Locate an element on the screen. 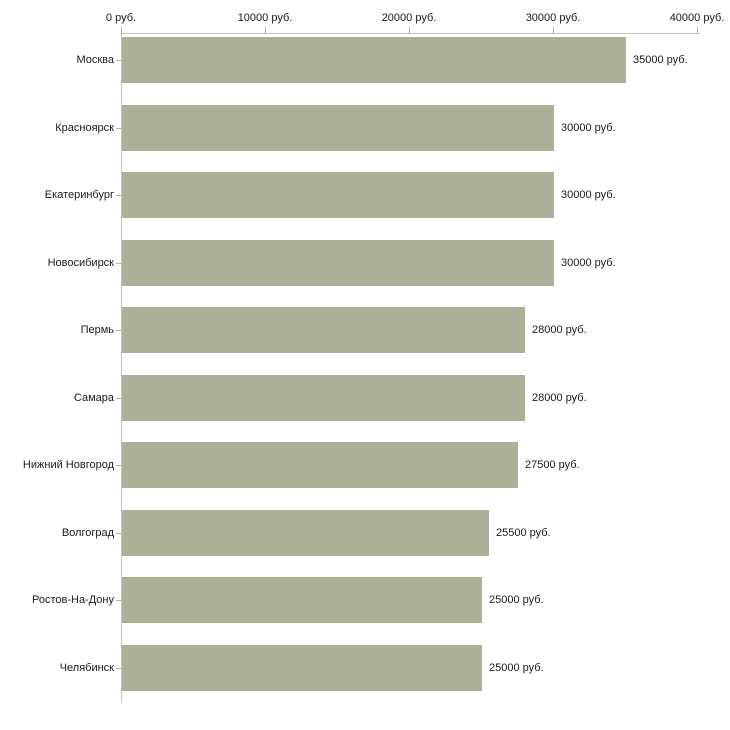 The height and width of the screenshot is (730, 730). category-label: Ростов-На-Дону is located at coordinates (72, 600).